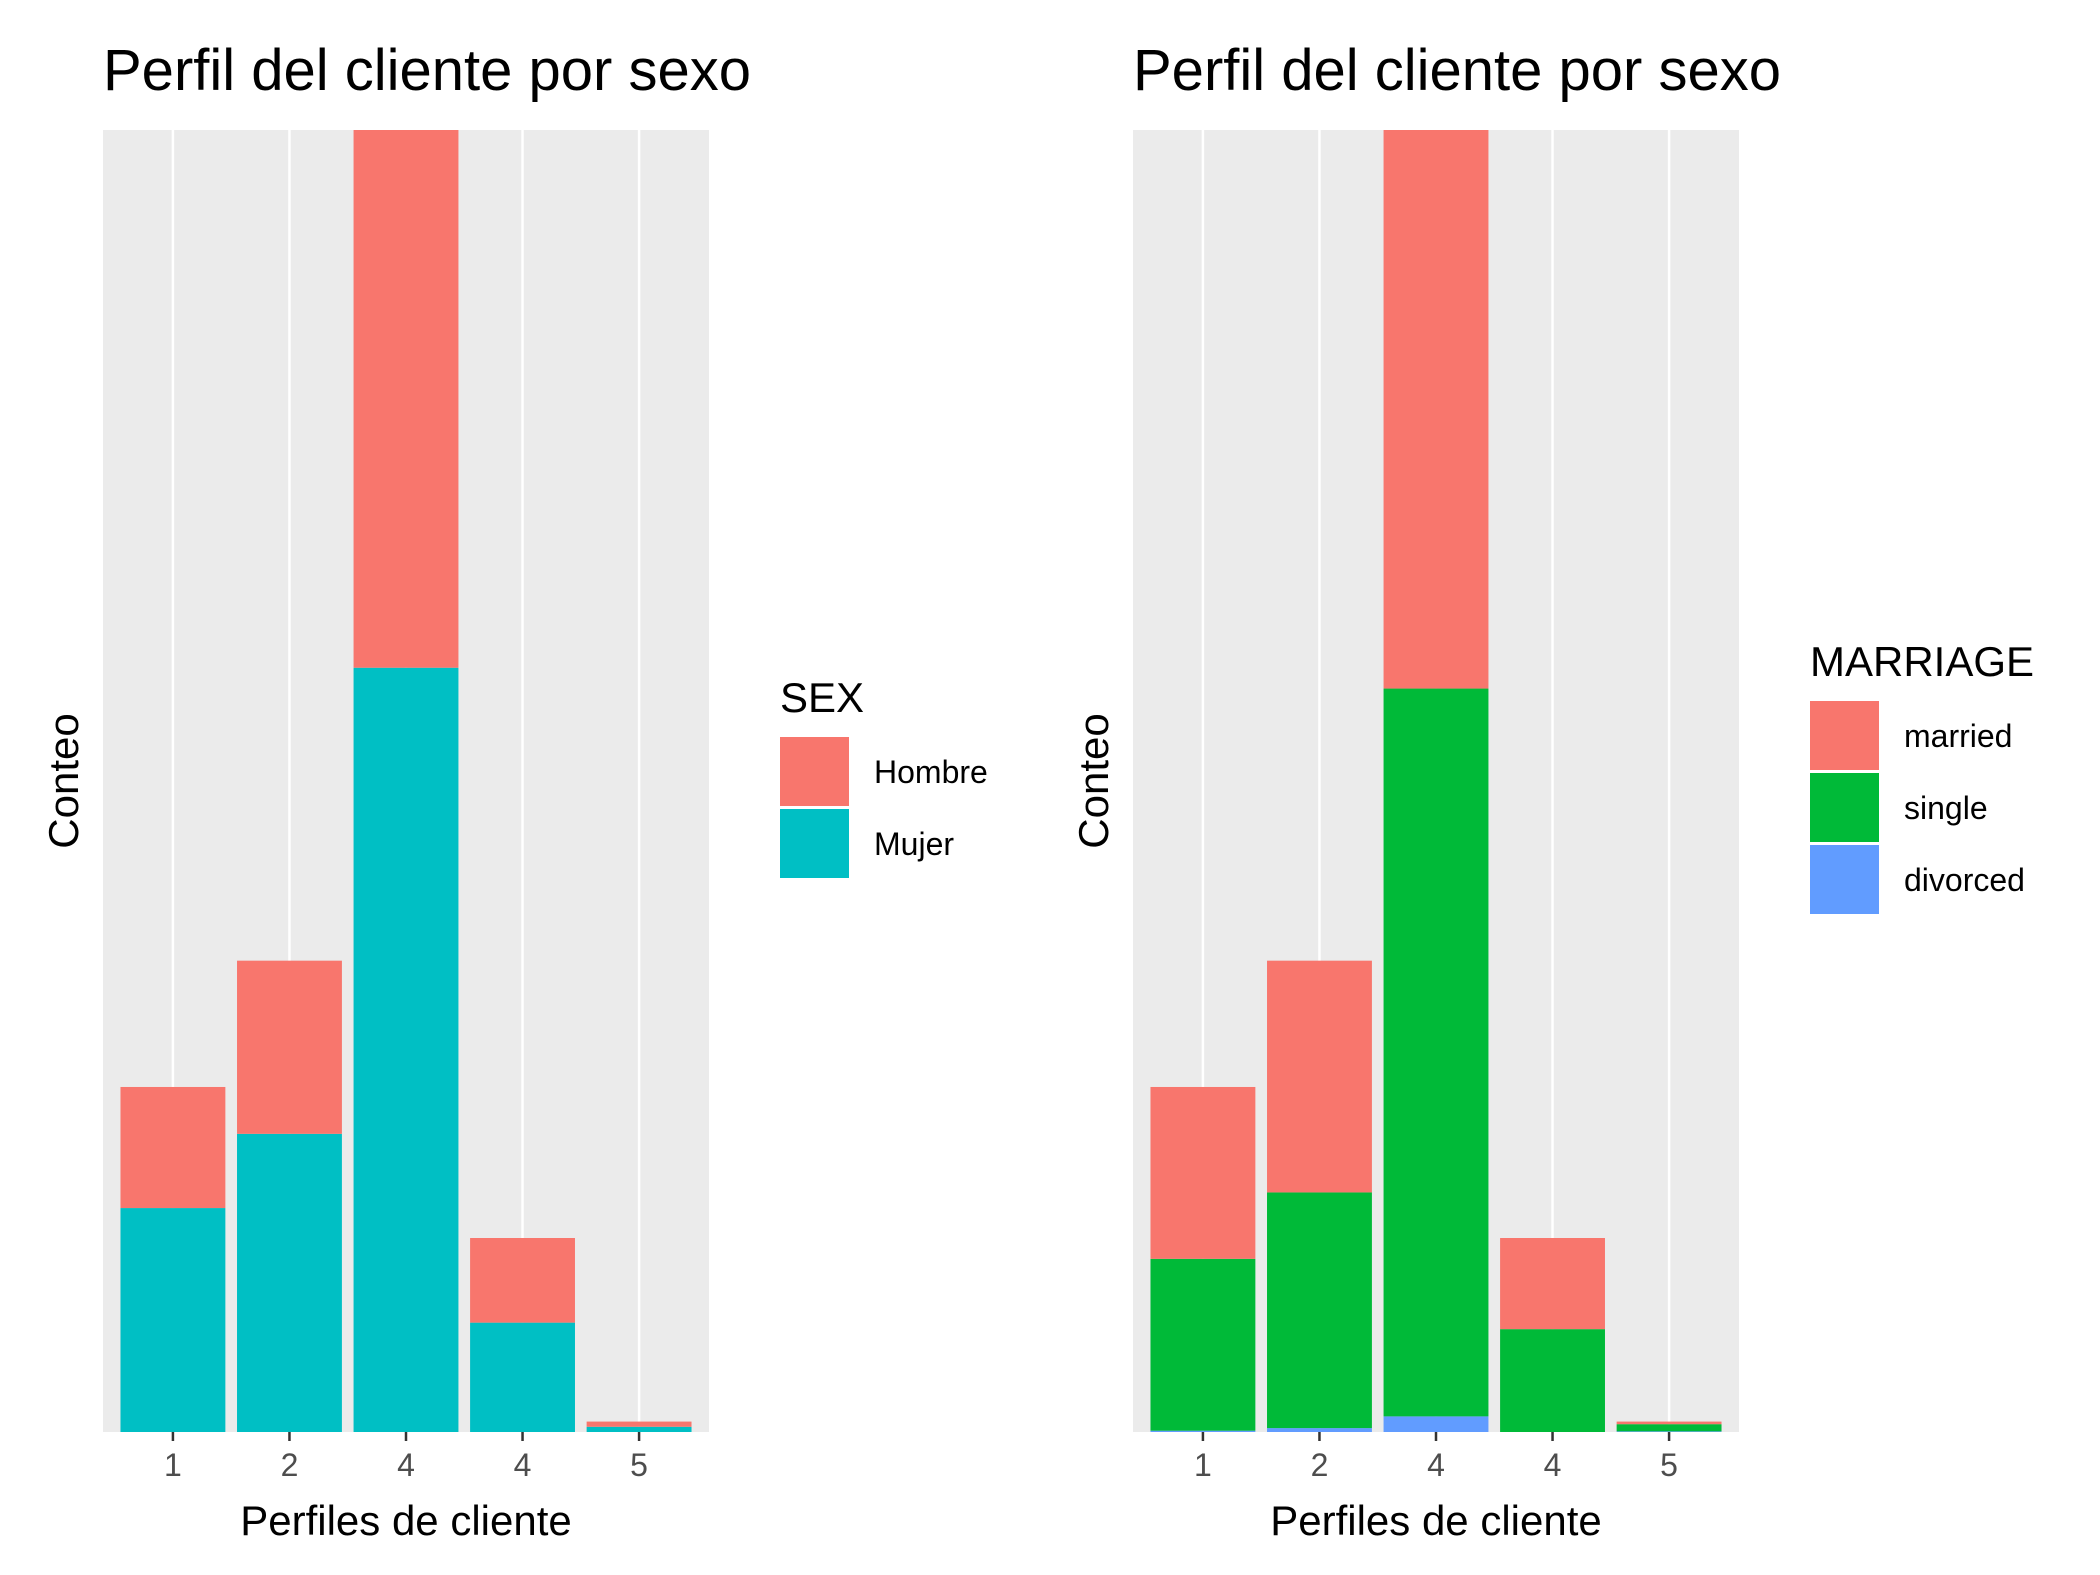 The image size is (2100, 1575). I want to click on legend-key-married, so click(1844, 735).